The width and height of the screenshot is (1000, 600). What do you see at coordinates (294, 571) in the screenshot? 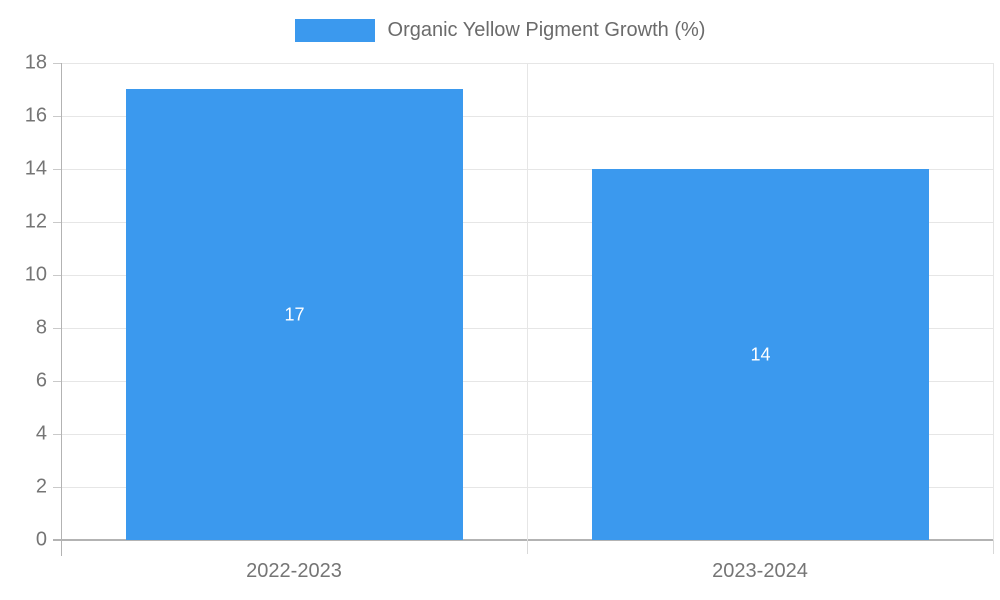
I see `x-category-label: 2022-2023` at bounding box center [294, 571].